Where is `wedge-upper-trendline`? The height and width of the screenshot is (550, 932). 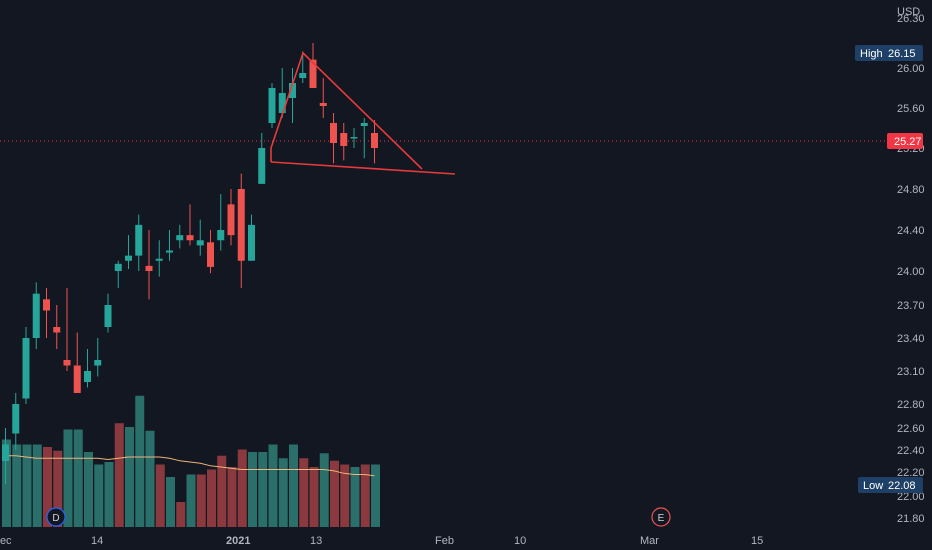 wedge-upper-trendline is located at coordinates (346, 110).